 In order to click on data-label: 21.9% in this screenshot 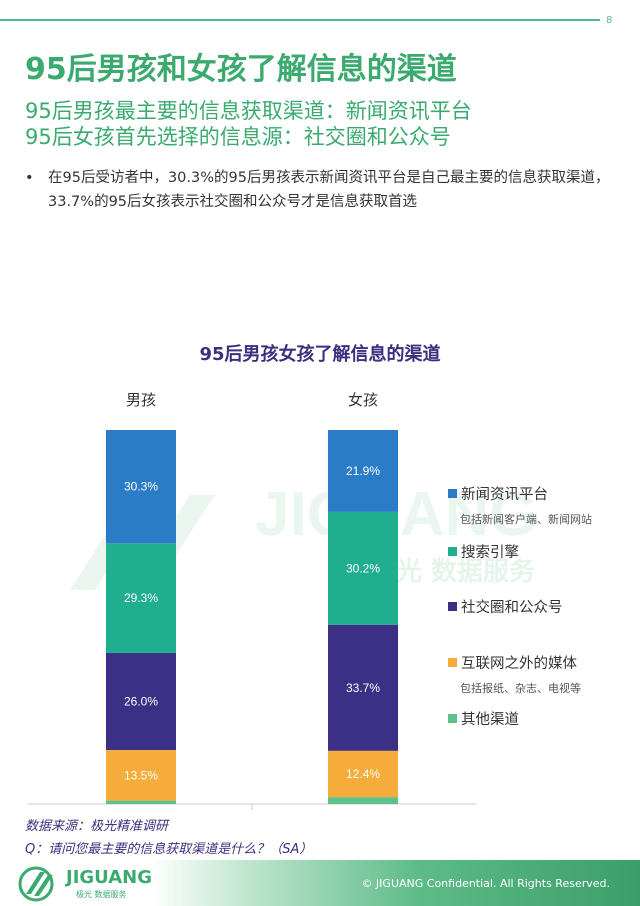, I will do `click(363, 471)`.